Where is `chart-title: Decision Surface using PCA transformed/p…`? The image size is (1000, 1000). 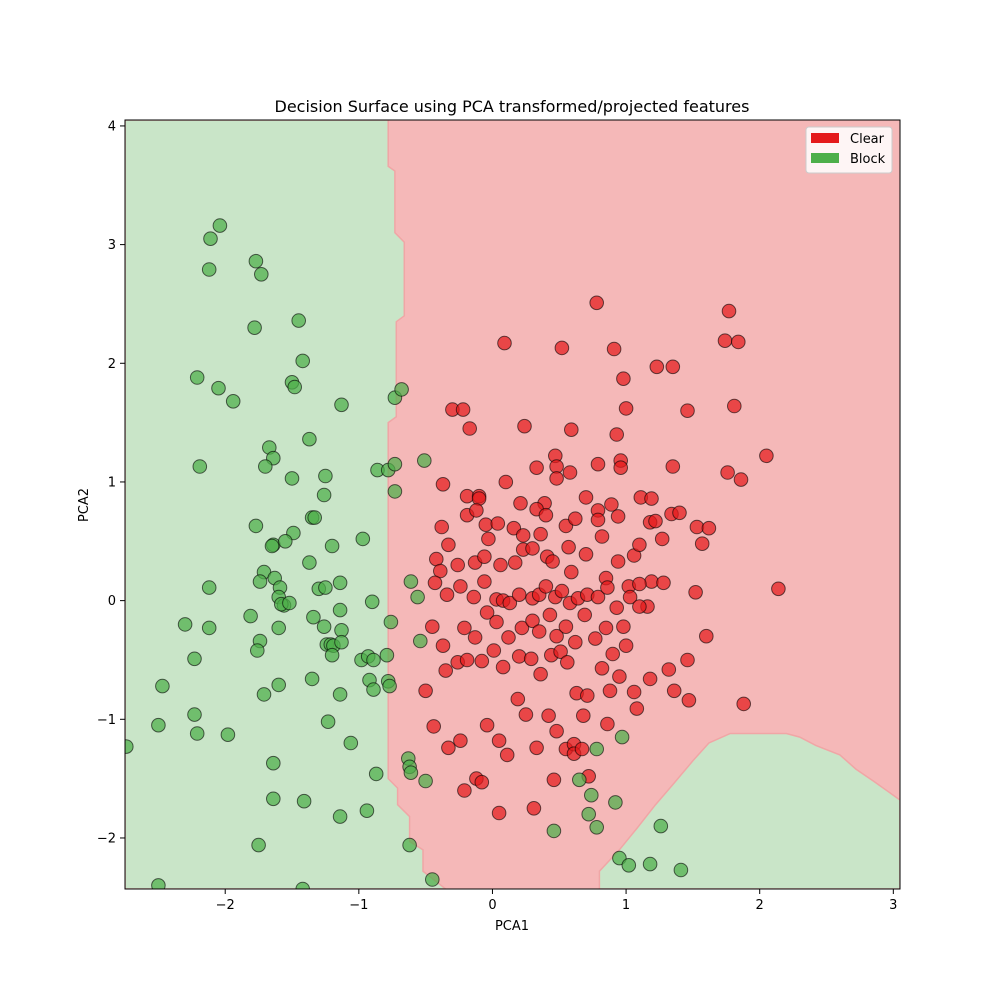 chart-title: Decision Surface using PCA transformed/p… is located at coordinates (512, 106).